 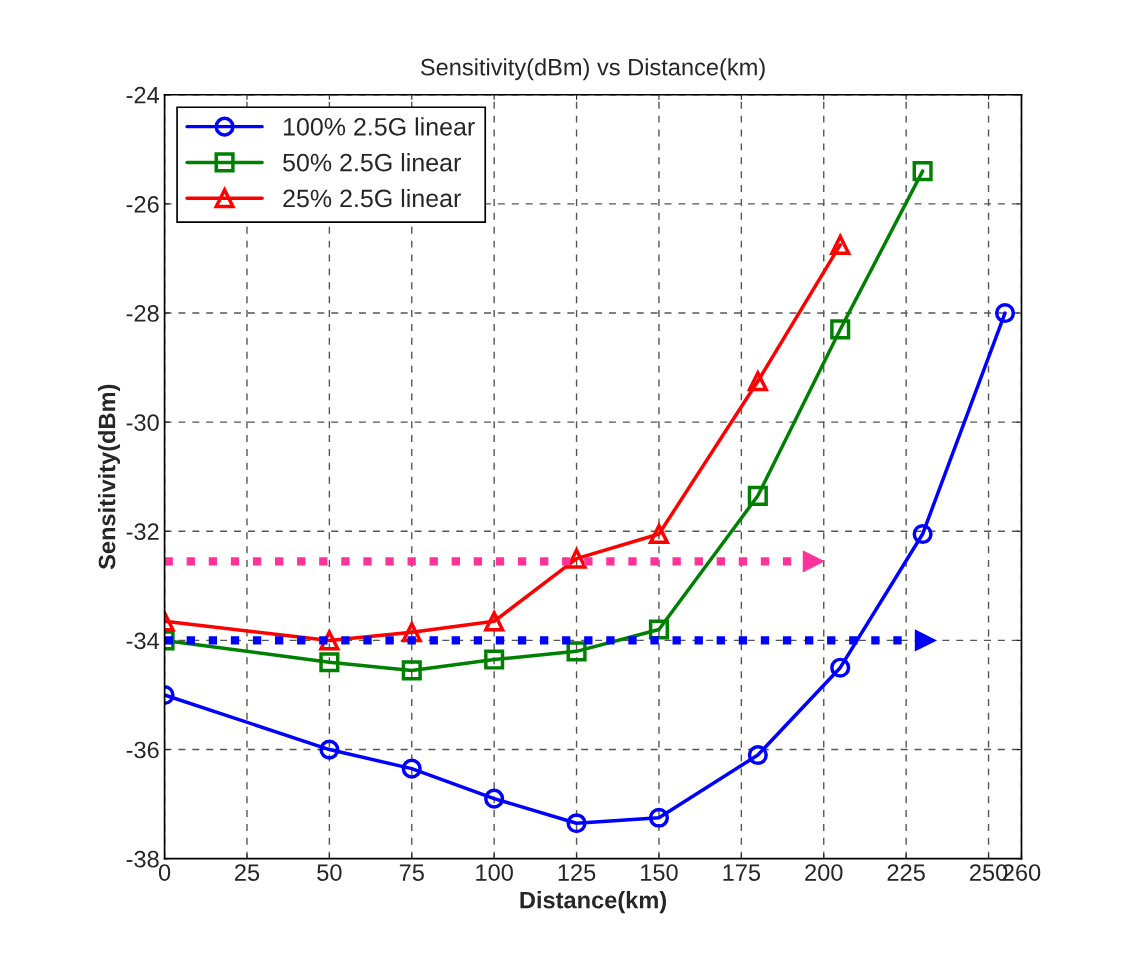 What do you see at coordinates (142, 750) in the screenshot?
I see `y-tick-label: -36` at bounding box center [142, 750].